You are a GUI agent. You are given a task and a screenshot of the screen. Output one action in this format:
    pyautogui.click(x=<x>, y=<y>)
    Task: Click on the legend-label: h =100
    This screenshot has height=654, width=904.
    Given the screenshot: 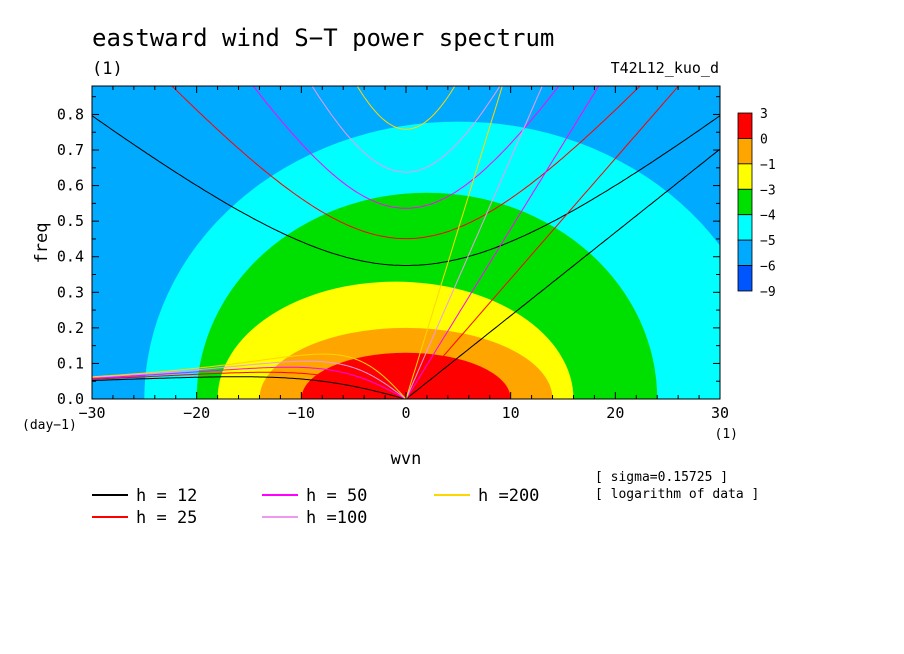 What is the action you would take?
    pyautogui.click(x=336, y=518)
    